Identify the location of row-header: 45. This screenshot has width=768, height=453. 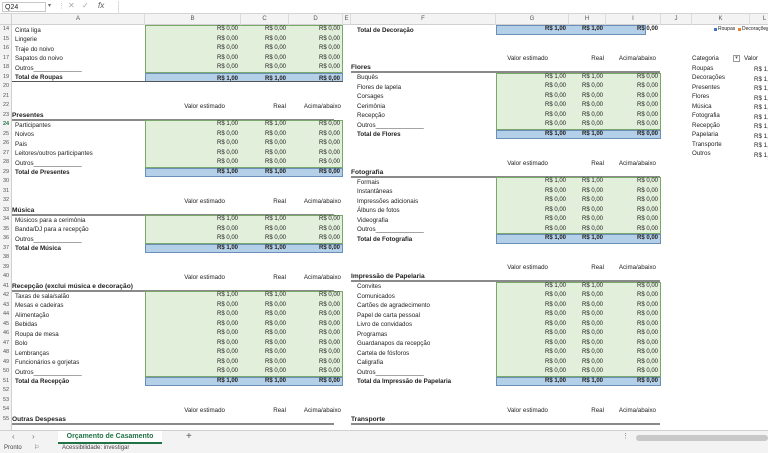
(6, 323).